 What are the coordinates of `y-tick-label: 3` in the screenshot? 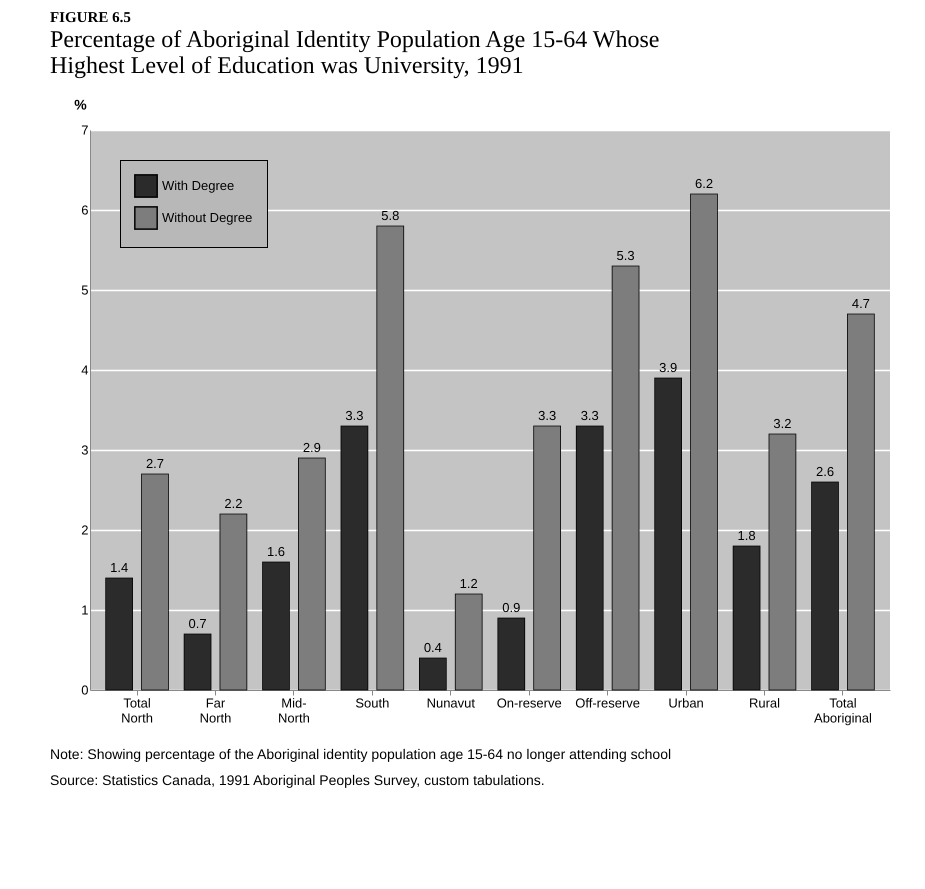 It's located at (84, 450).